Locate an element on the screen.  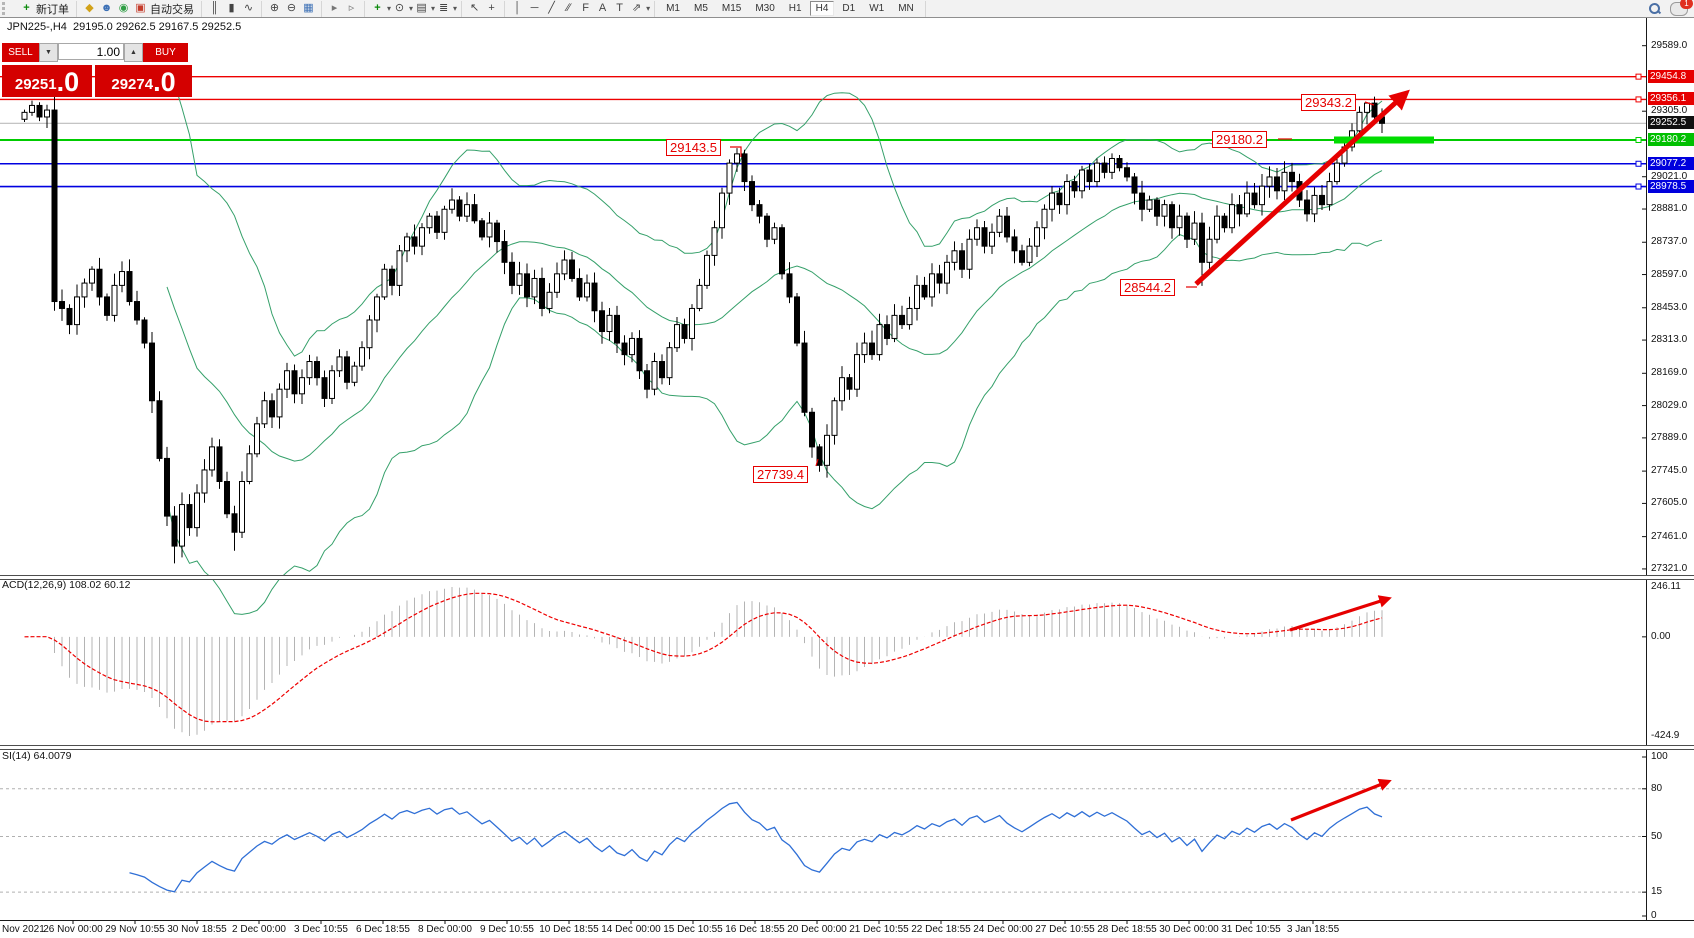
date-label: 26 Nov 00:00 is located at coordinates (73, 929).